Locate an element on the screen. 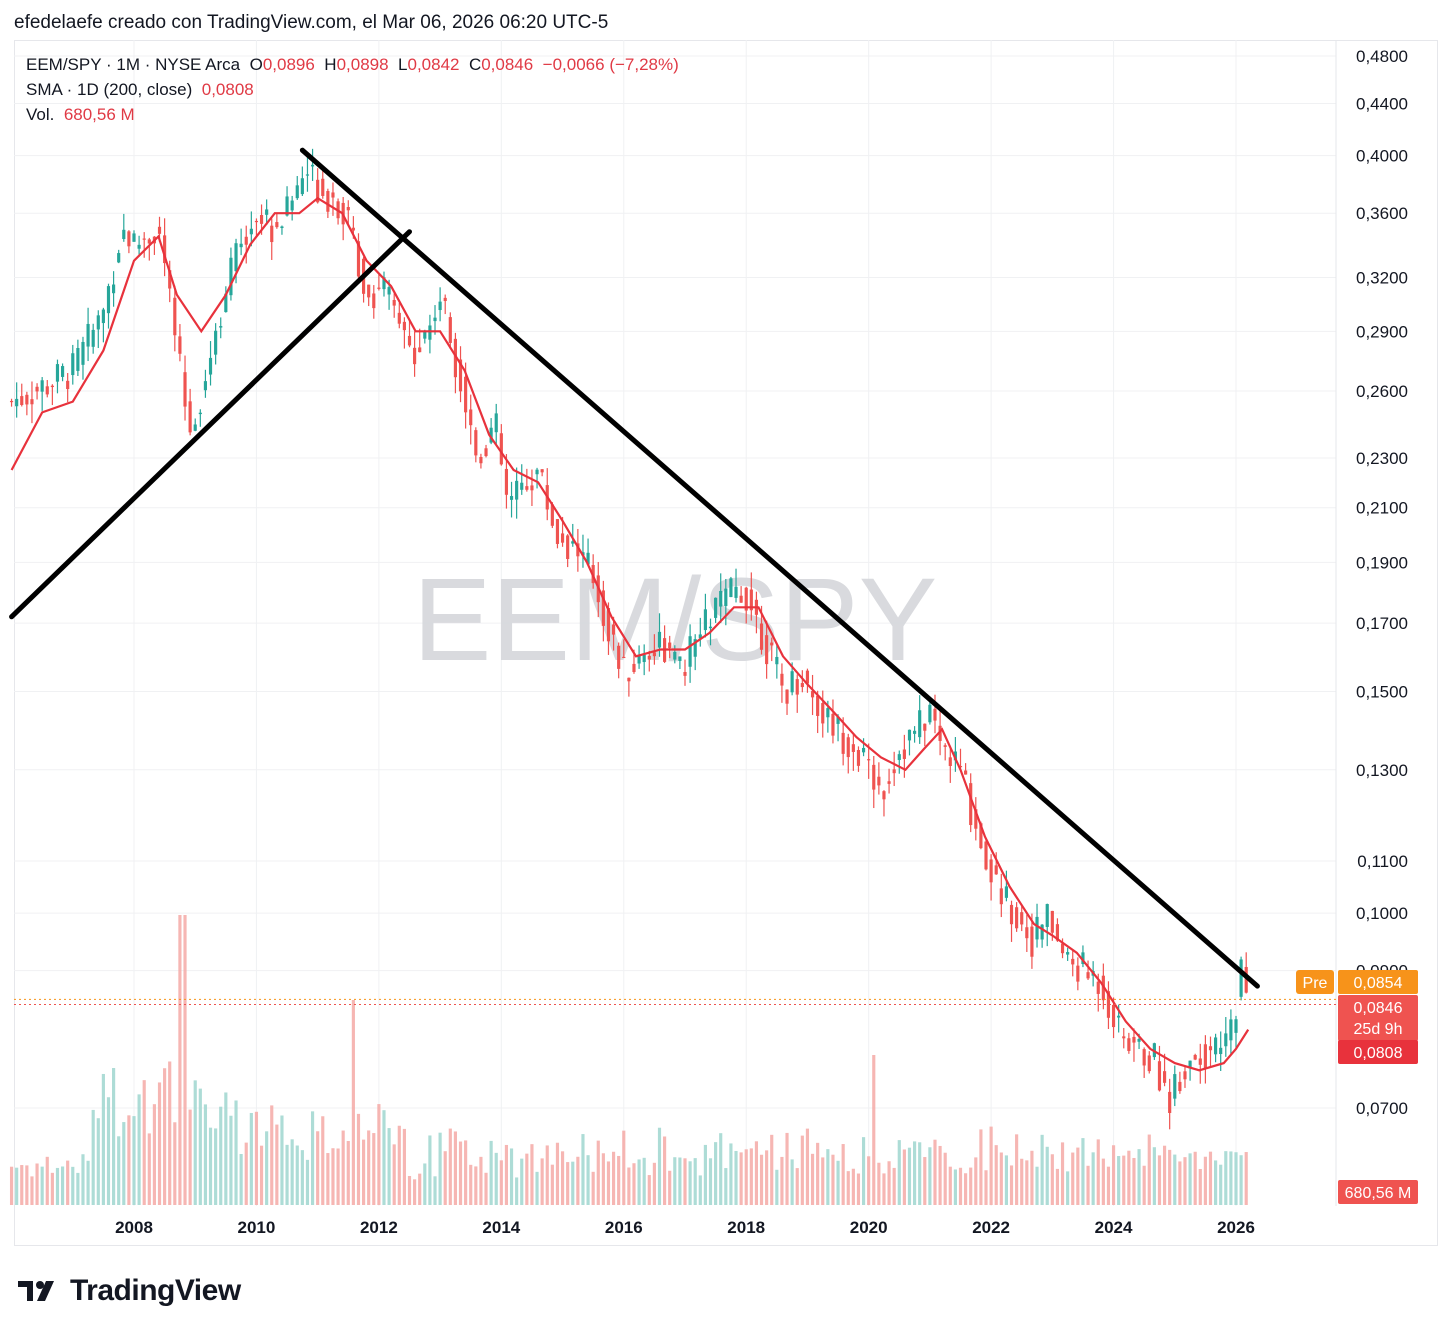 The image size is (1456, 1335). y-tick-label: 0,1100 is located at coordinates (1382, 861).